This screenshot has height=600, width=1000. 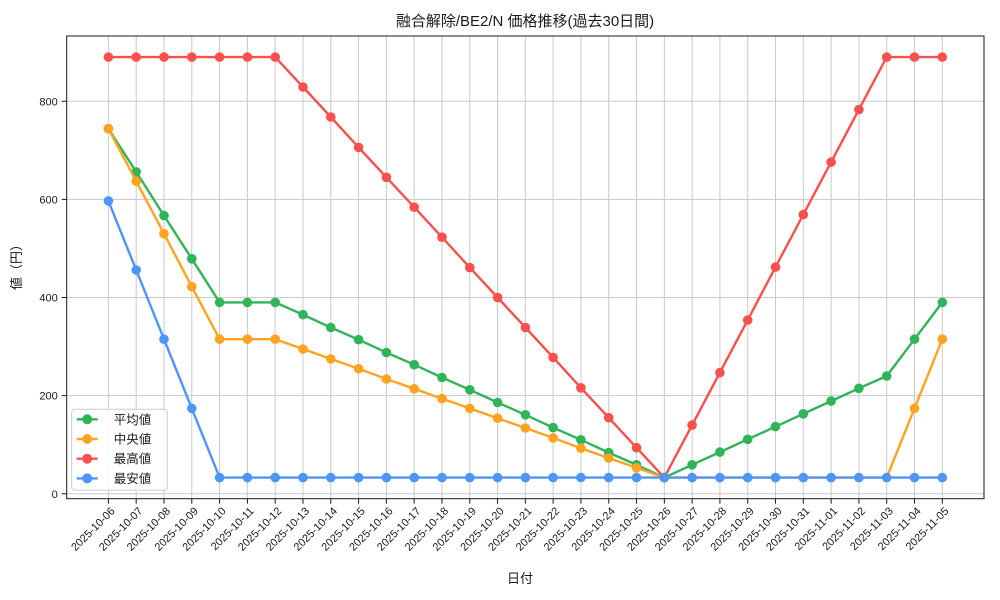 I want to click on legend-item-min: 最安値, so click(x=114, y=478).